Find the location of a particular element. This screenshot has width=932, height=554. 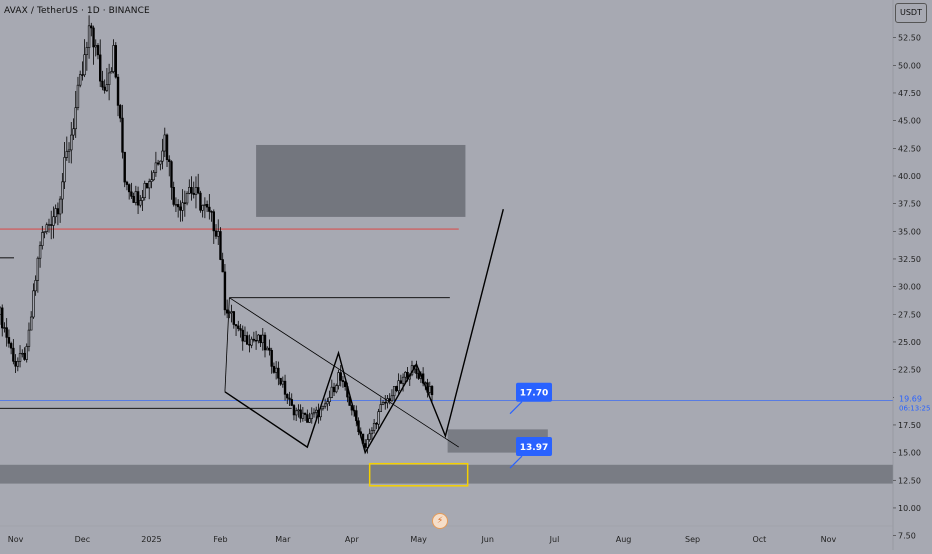

price-tick-label: 40.00 is located at coordinates (909, 176).